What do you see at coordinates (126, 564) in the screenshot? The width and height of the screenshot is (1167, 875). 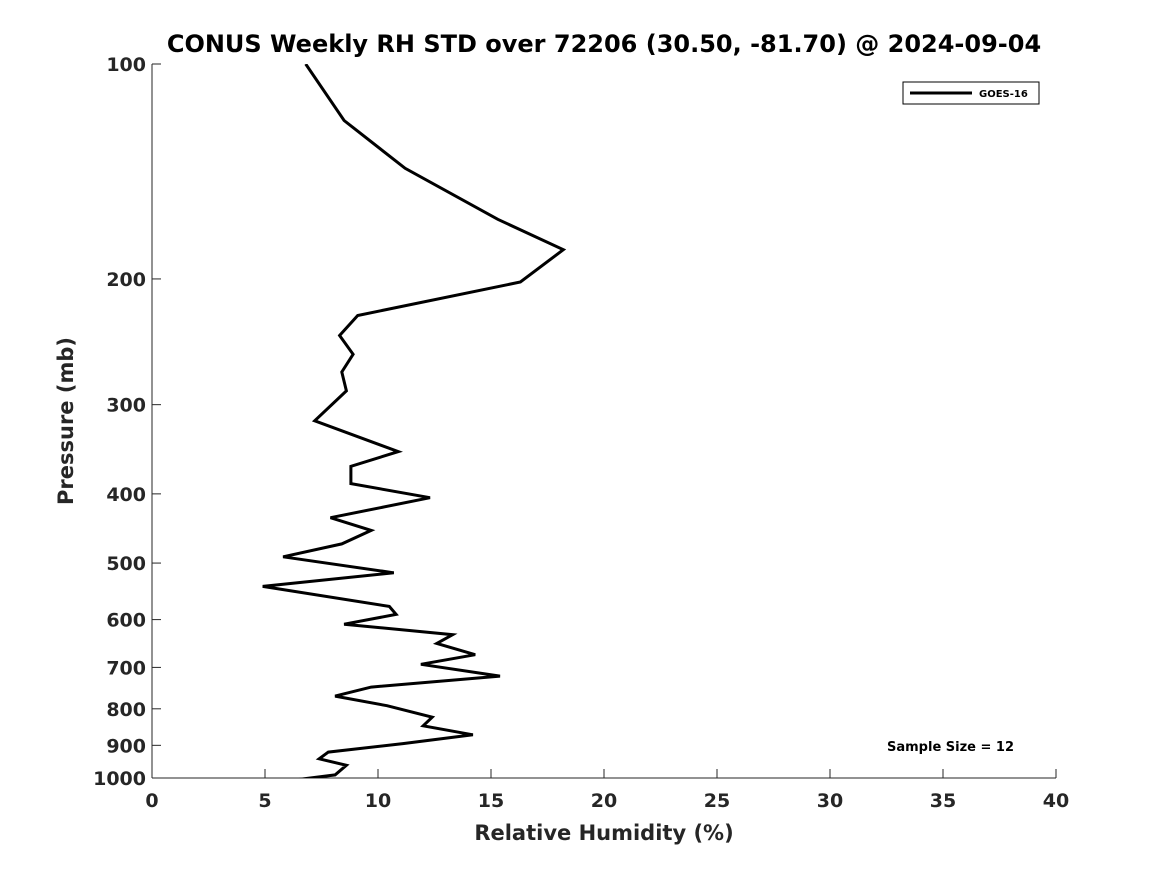 I see `y-tick-label: 500` at bounding box center [126, 564].